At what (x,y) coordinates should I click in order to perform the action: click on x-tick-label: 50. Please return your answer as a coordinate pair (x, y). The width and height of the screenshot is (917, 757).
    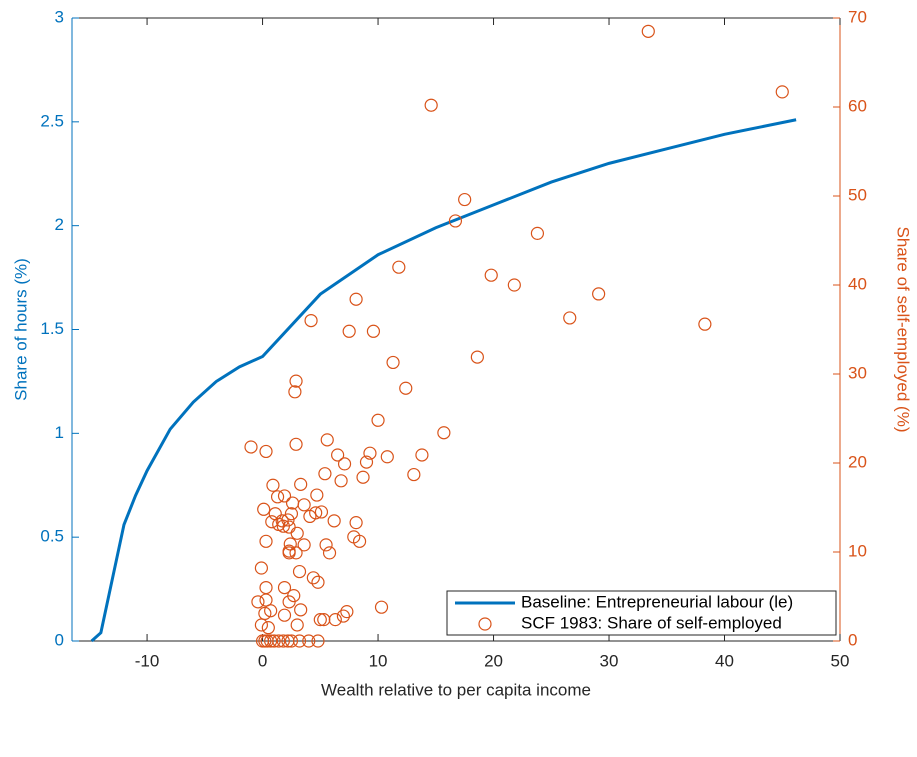
    Looking at the image, I should click on (840, 660).